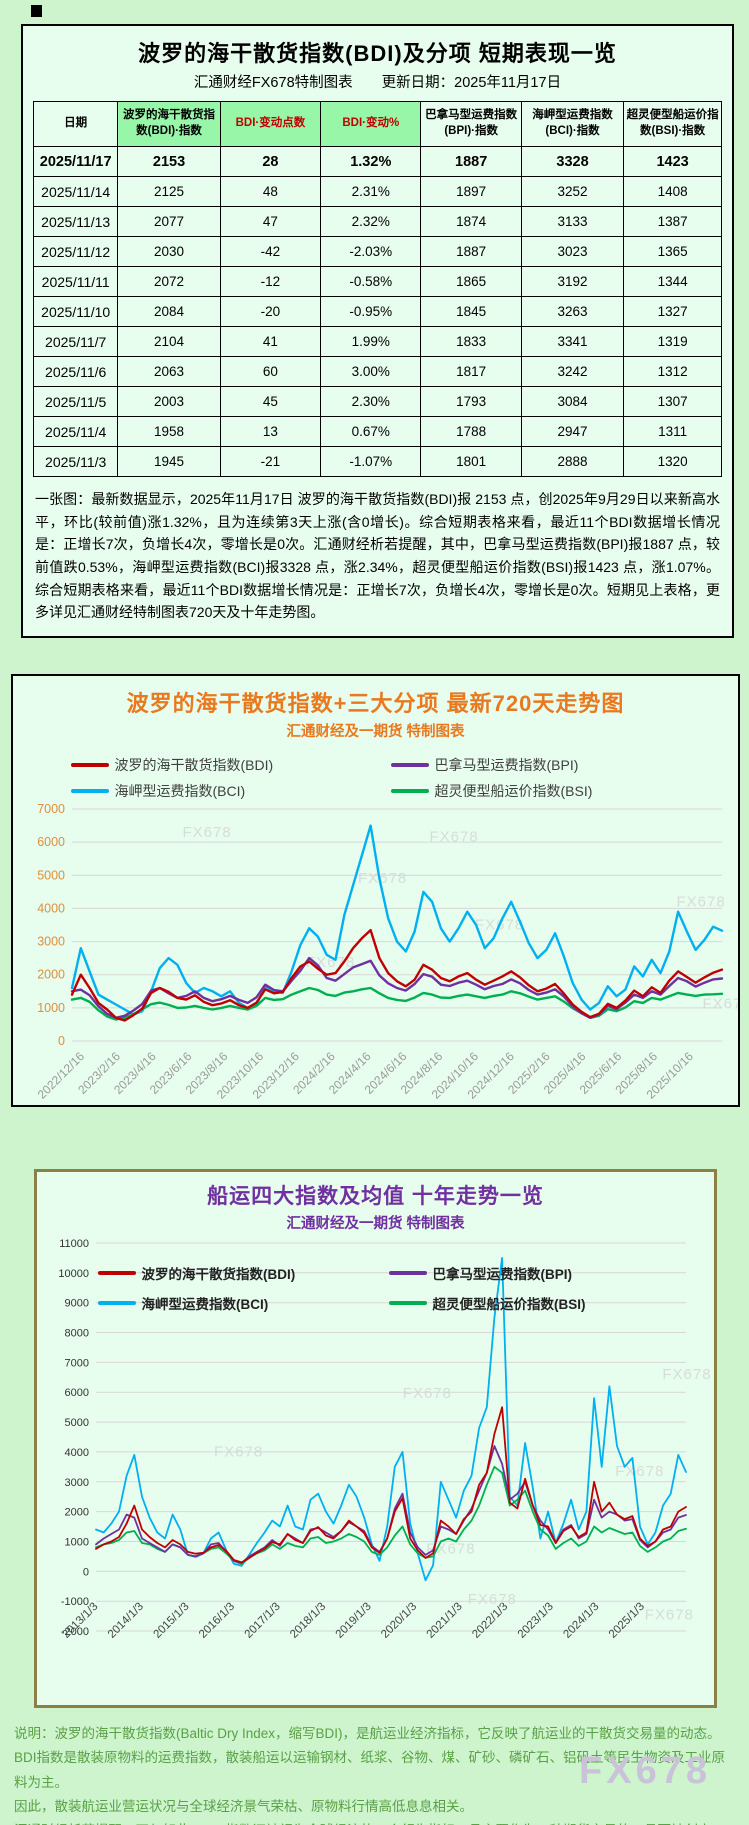  I want to click on table-cell: 3023, so click(572, 251).